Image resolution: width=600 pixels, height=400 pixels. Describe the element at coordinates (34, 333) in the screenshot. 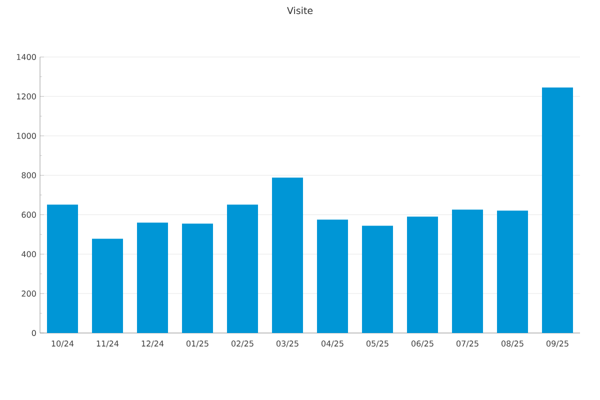

I see `y-tick-label: 0` at that location.